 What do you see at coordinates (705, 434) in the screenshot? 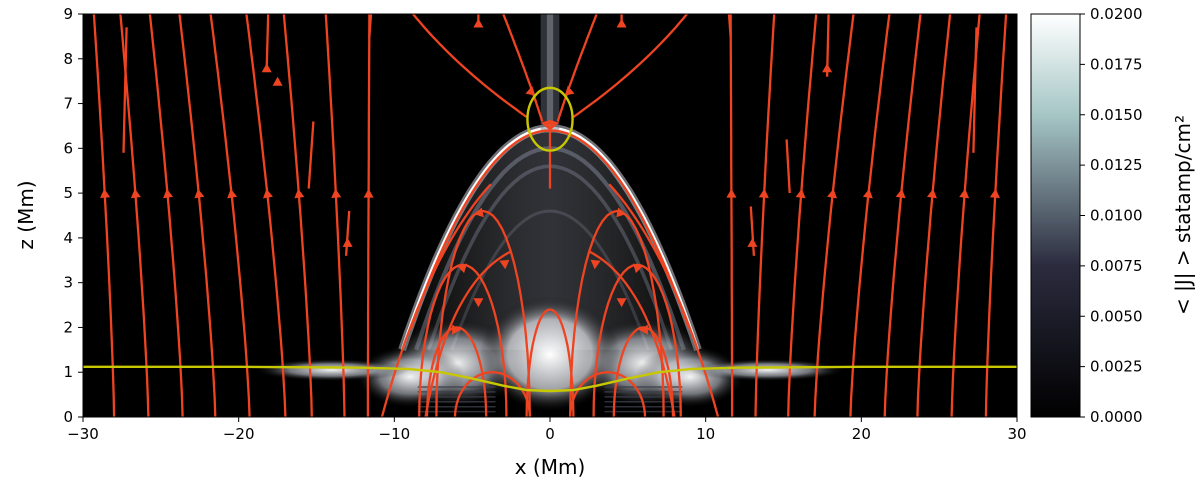
I see `x-tick-label: 10` at bounding box center [705, 434].